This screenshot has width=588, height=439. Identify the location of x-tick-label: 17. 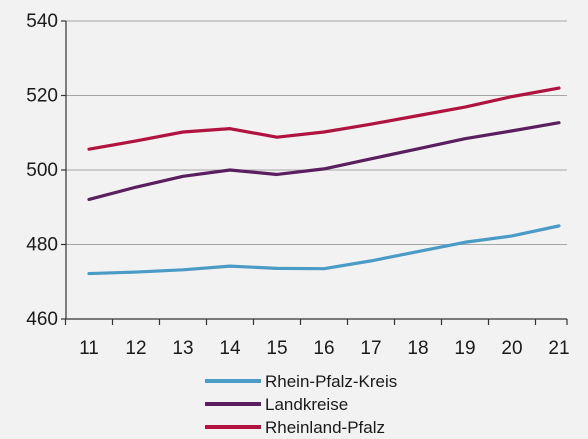
(370, 348).